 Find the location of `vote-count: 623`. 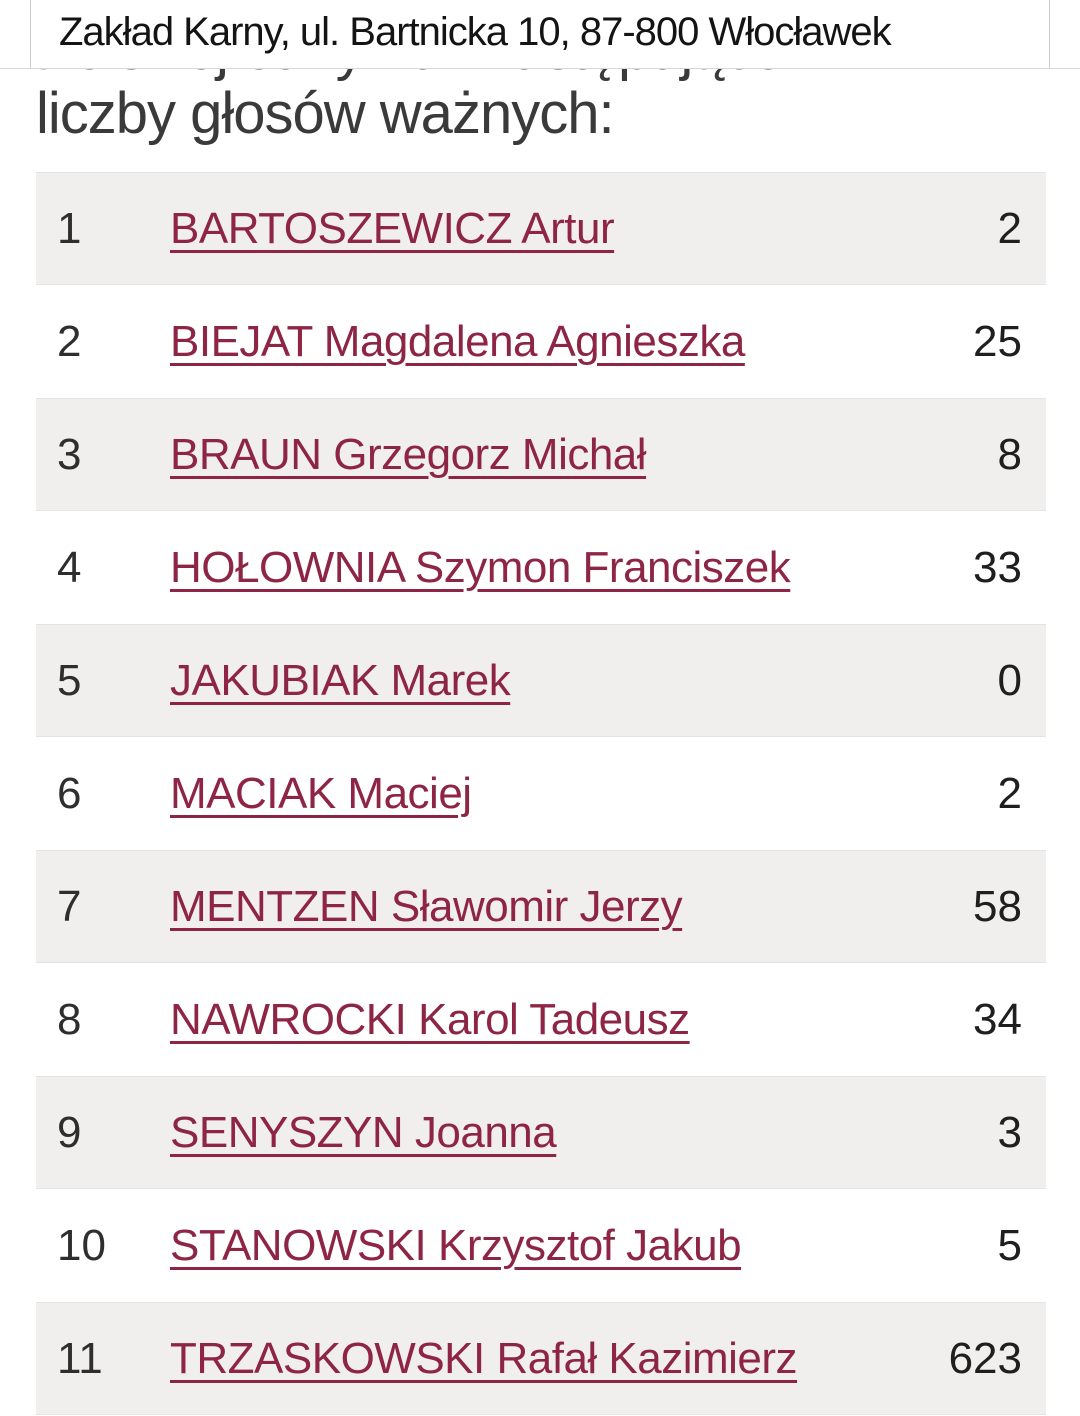

vote-count: 623 is located at coordinates (985, 1358).